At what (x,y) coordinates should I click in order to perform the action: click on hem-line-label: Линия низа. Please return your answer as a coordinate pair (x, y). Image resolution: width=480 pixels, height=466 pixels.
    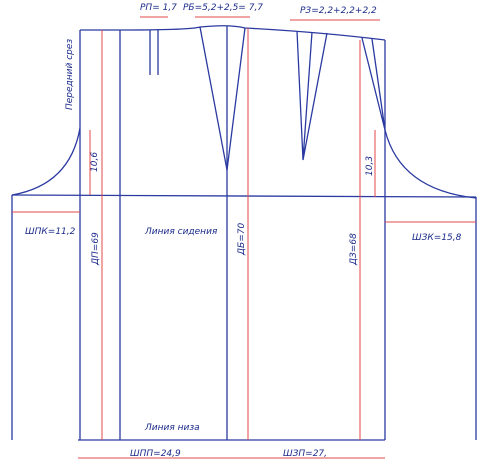
    Looking at the image, I should click on (172, 428).